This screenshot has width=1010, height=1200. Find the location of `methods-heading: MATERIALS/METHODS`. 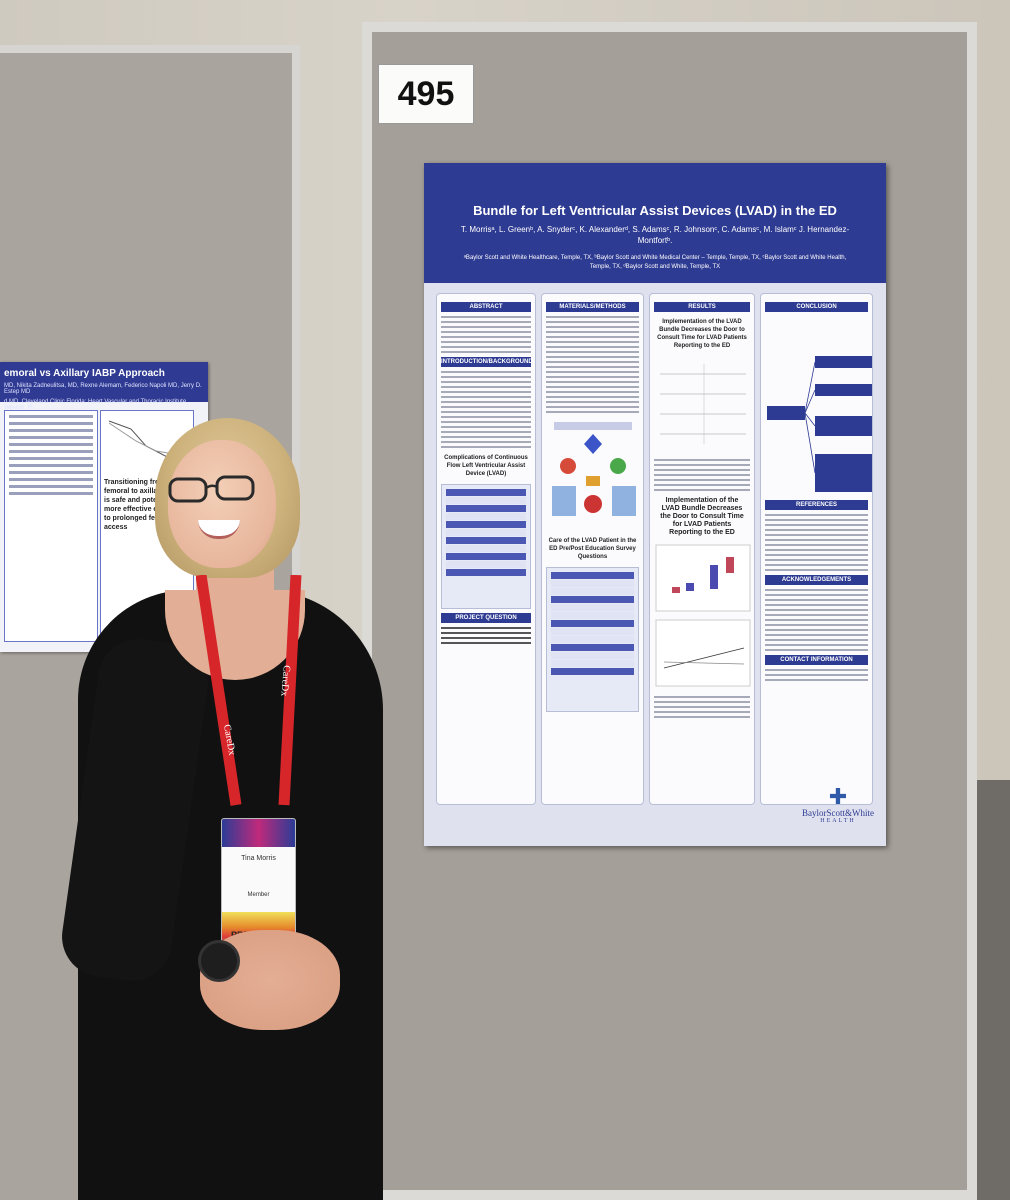

methods-heading: MATERIALS/METHODS is located at coordinates (592, 307).